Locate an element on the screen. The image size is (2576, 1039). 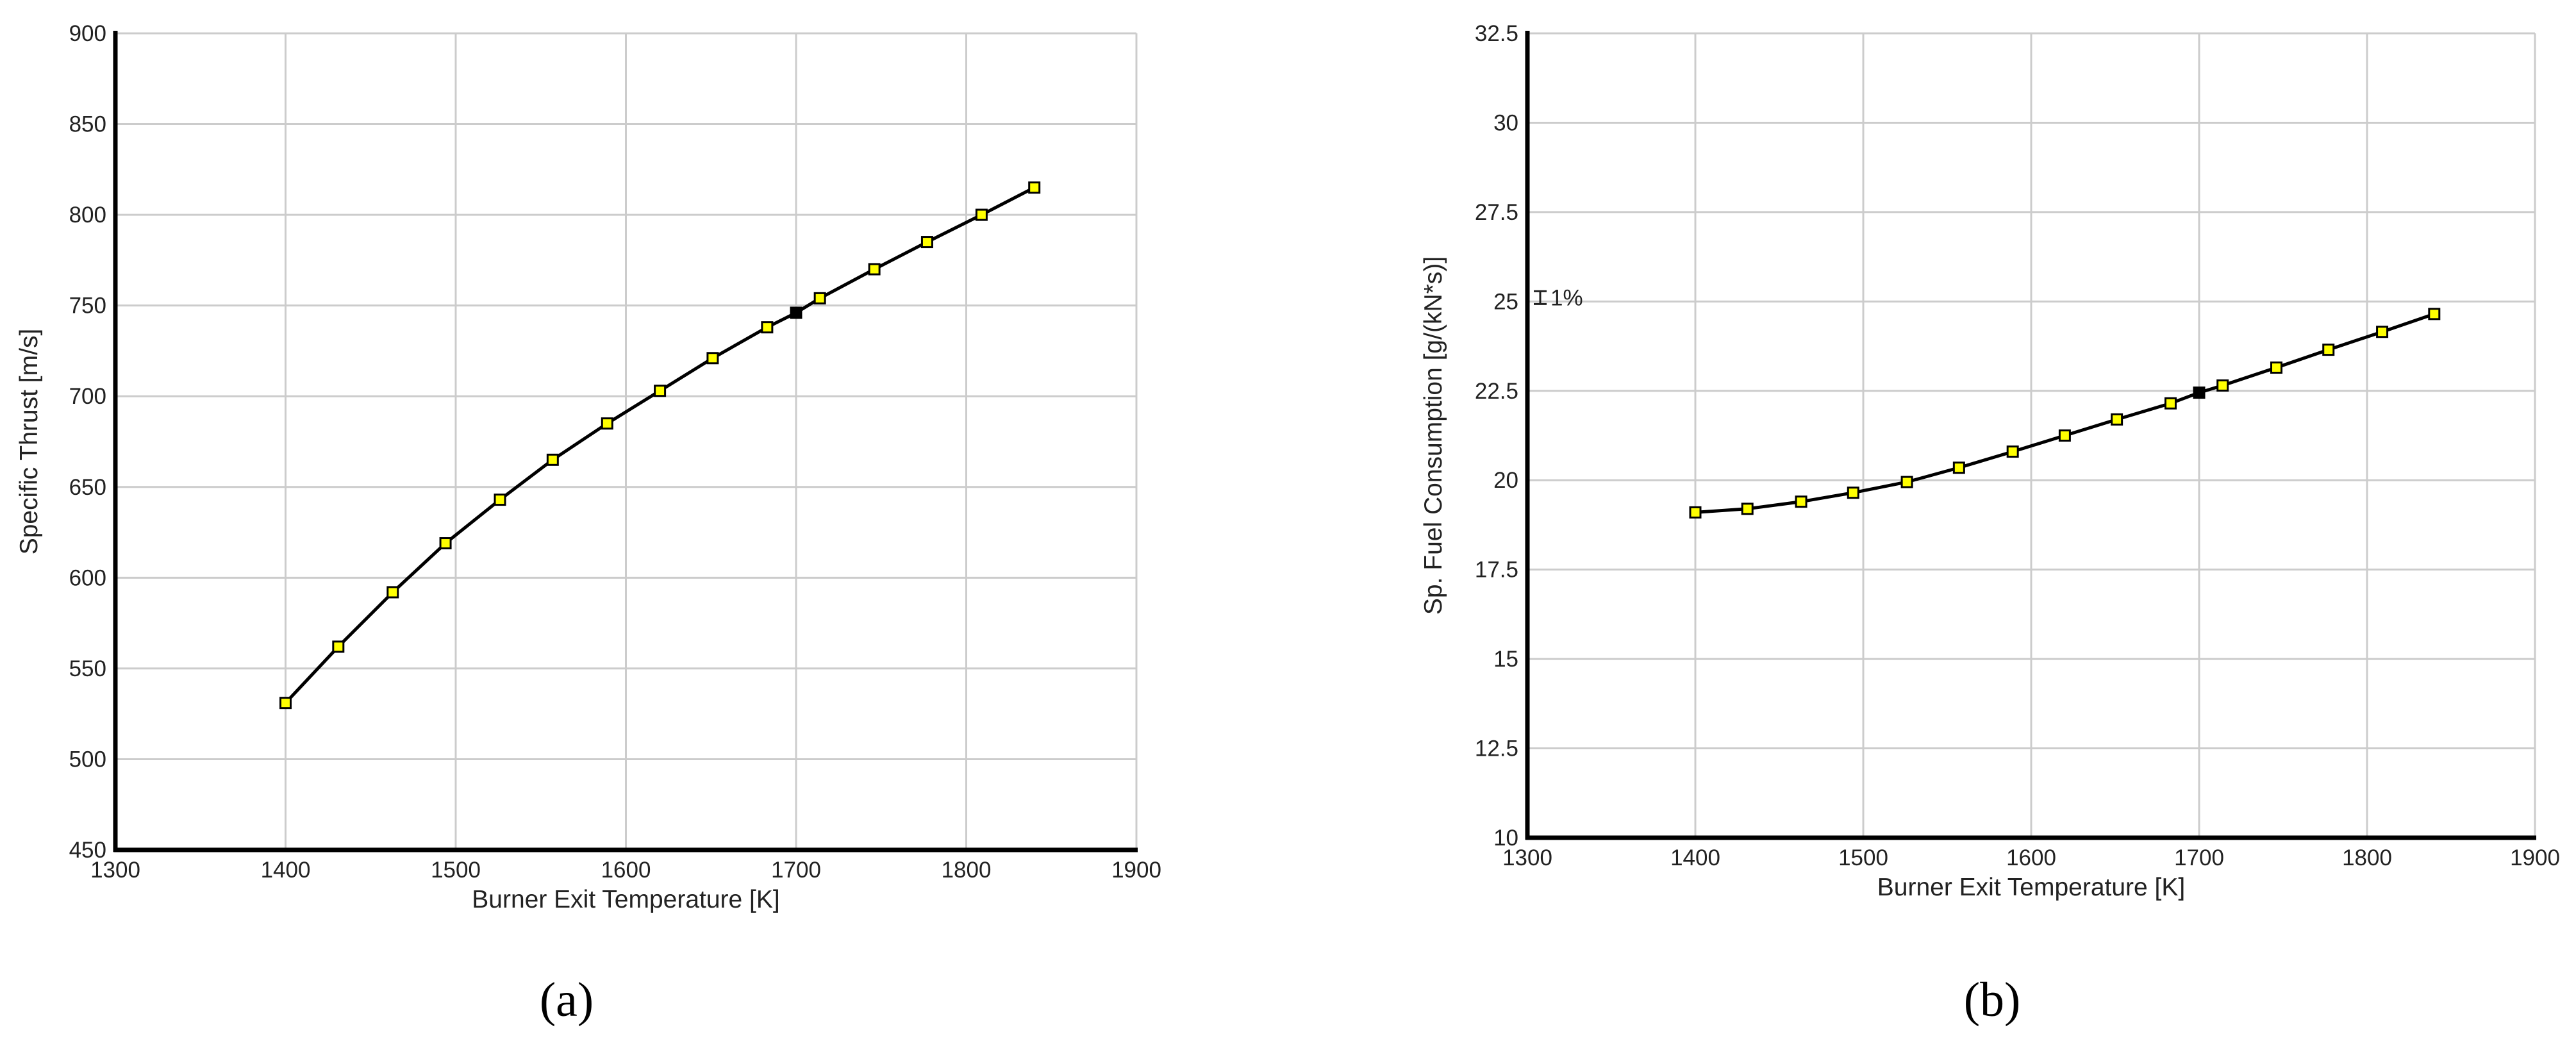
y-tick-label: 600 is located at coordinates (87, 577).